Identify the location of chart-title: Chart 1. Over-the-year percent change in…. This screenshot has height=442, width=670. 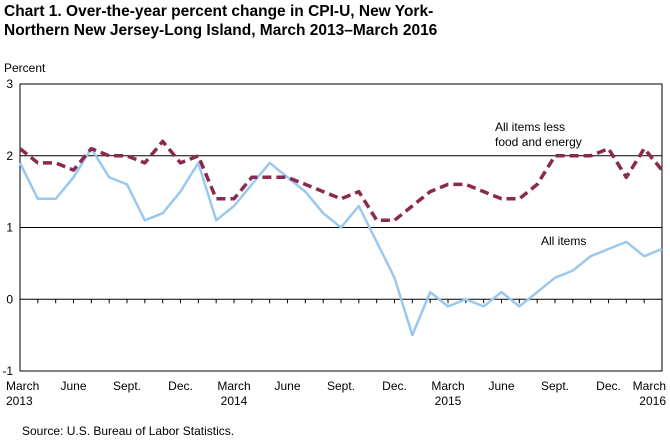
(220, 21).